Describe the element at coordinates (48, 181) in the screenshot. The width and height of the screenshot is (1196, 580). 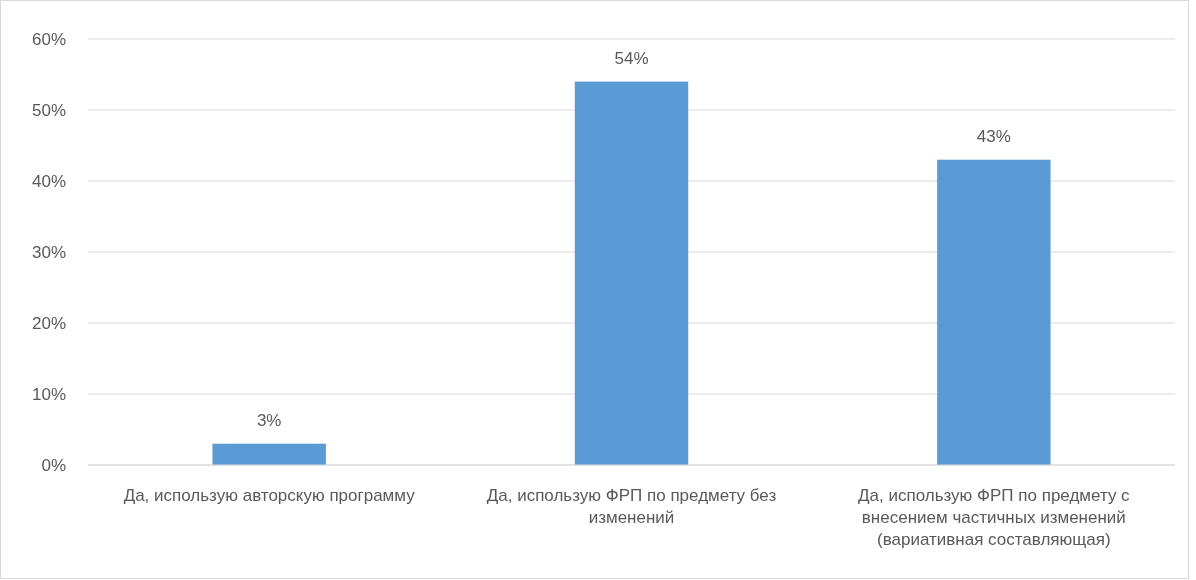
I see `y-tick-label: 40%` at that location.